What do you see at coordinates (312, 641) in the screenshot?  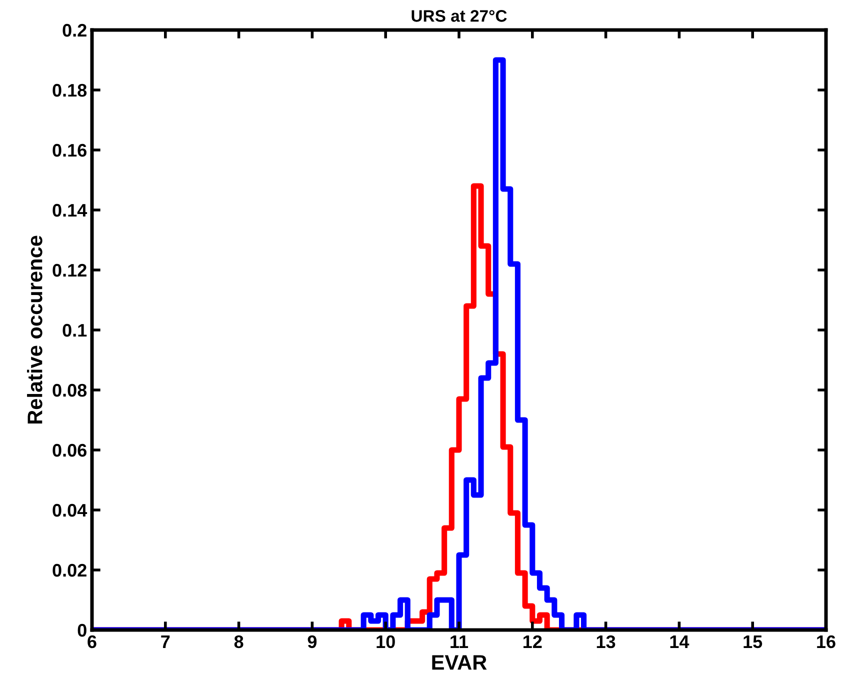 I see `x-tick-label: 9` at bounding box center [312, 641].